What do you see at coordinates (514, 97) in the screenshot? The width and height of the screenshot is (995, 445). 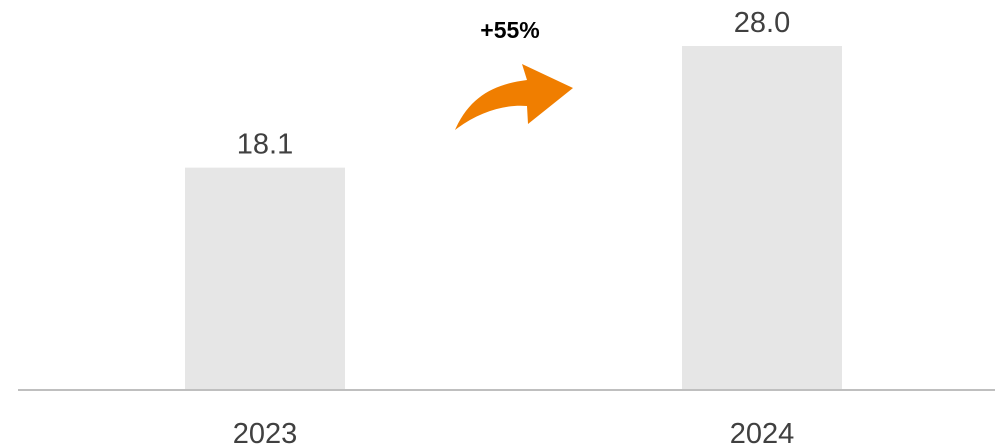 I see `growth-arrow-icon` at bounding box center [514, 97].